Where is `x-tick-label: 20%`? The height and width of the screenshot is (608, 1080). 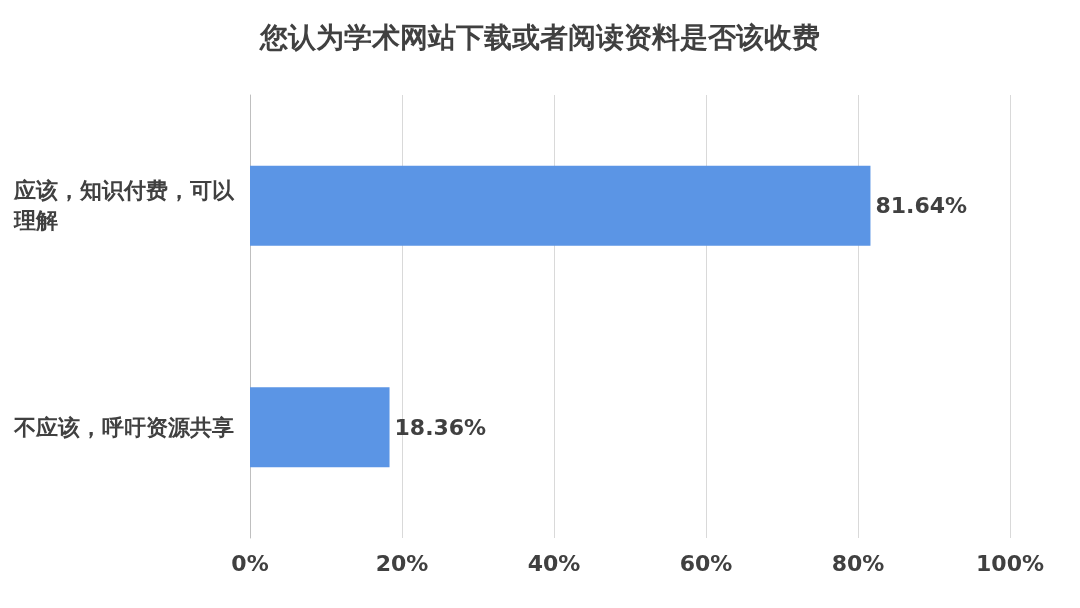
x-tick-label: 20% is located at coordinates (402, 563).